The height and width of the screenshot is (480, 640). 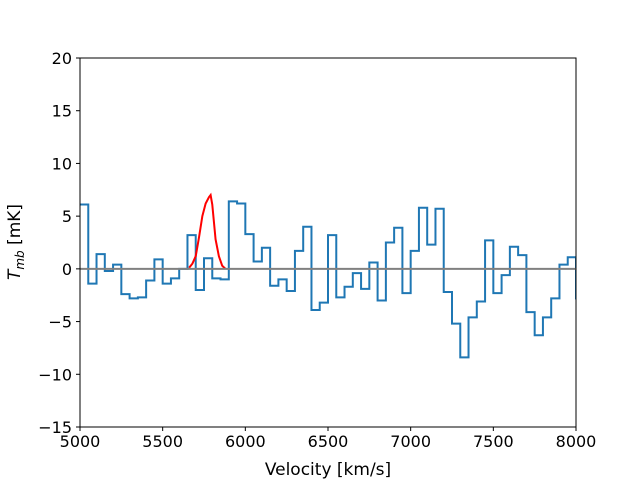 What do you see at coordinates (80, 441) in the screenshot?
I see `x-tick-label: 5000` at bounding box center [80, 441].